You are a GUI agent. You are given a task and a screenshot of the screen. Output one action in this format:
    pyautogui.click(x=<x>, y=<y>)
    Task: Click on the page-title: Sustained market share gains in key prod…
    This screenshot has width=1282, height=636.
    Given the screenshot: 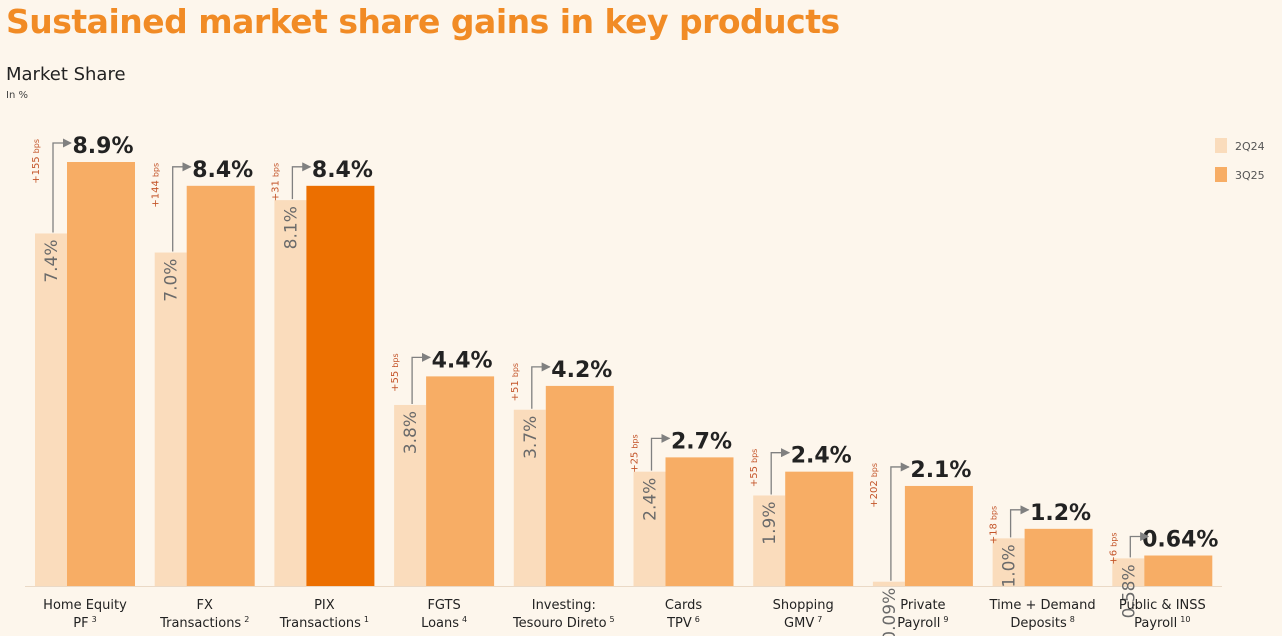 What is the action you would take?
    pyautogui.click(x=423, y=21)
    